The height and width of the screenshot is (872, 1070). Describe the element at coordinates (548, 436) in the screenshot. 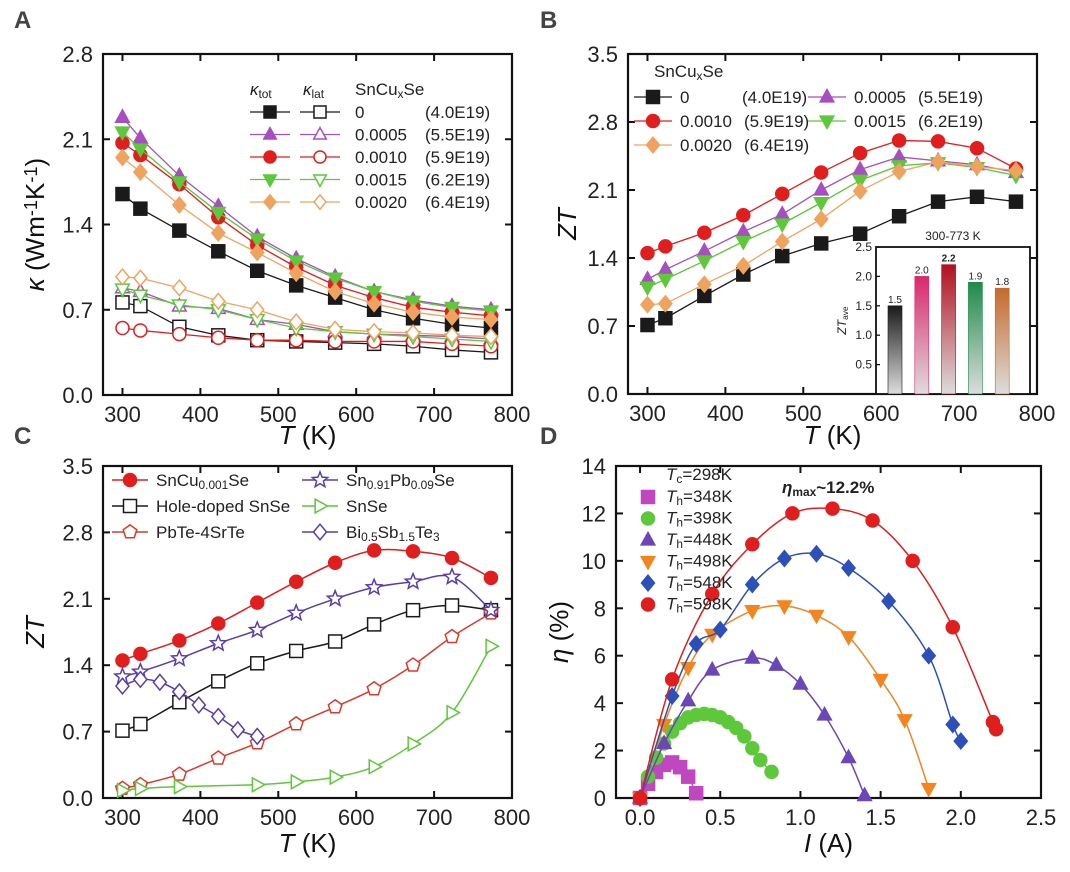

I see `panel-label: D` at that location.